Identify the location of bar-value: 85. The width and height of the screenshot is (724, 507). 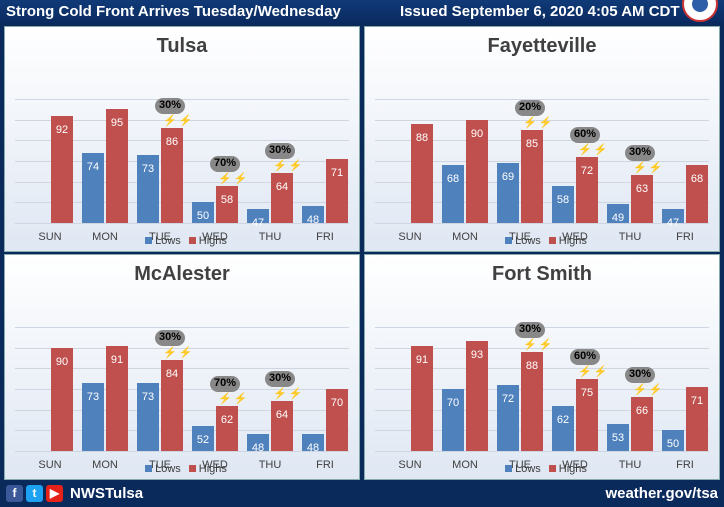
(532, 144).